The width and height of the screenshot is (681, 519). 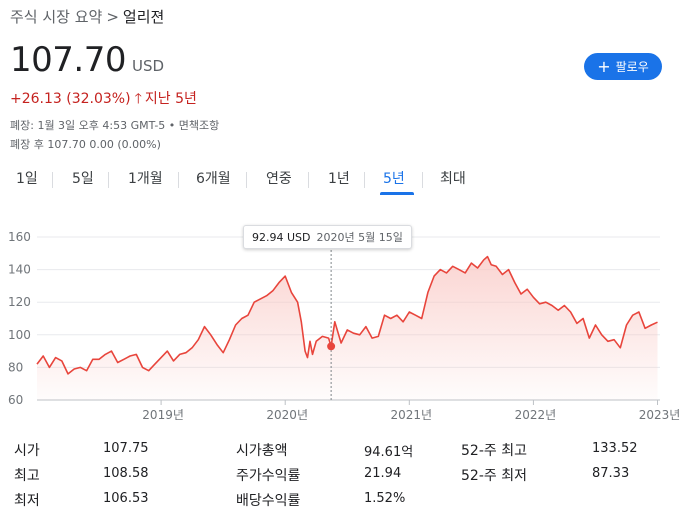 I want to click on breadcrumb-parent-link: 주식 시장 요약, so click(x=56, y=17).